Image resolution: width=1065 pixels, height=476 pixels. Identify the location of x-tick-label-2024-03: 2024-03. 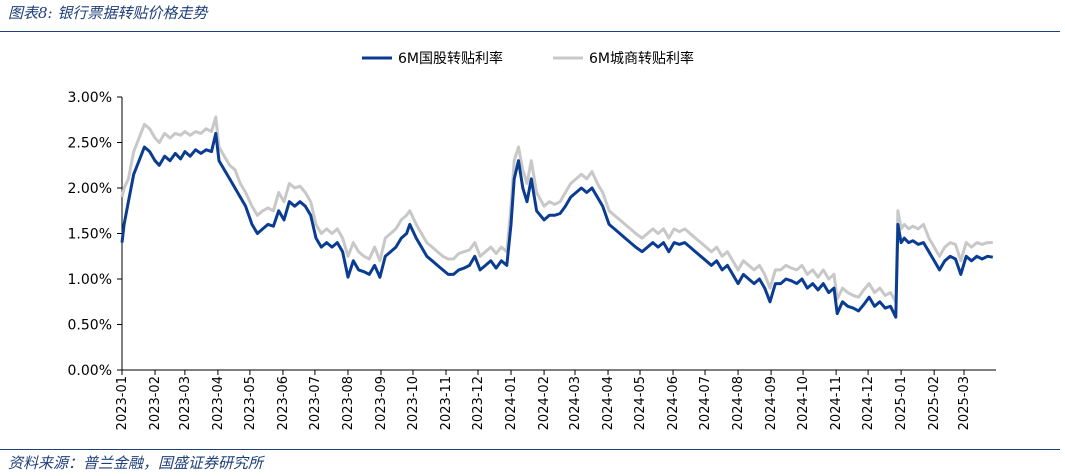
(575, 403).